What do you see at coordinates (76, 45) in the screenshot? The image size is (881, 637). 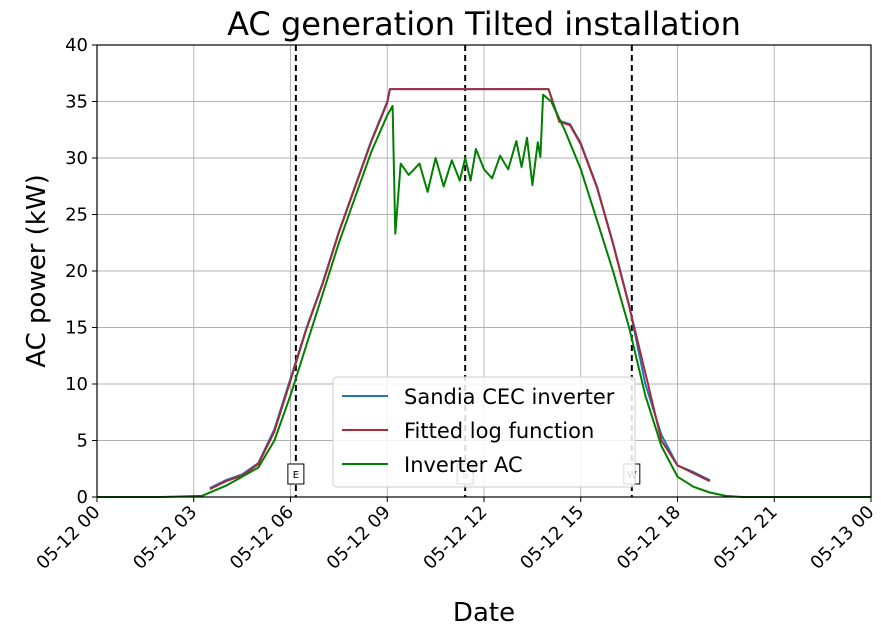 I see `y-tick-label: 40` at bounding box center [76, 45].